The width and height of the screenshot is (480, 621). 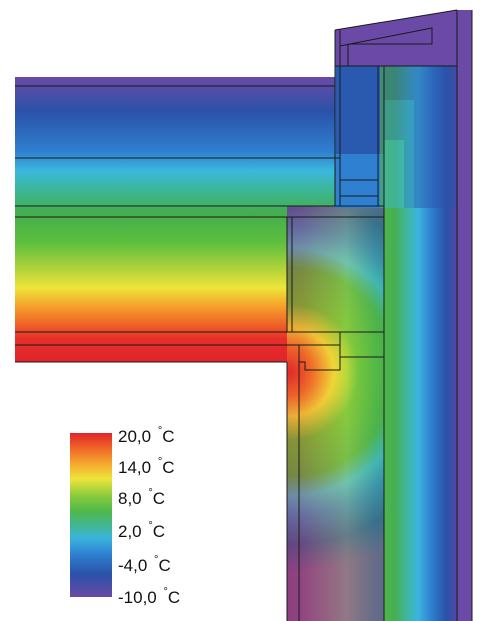 What do you see at coordinates (135, 467) in the screenshot?
I see `legend-value: 14,0` at bounding box center [135, 467].